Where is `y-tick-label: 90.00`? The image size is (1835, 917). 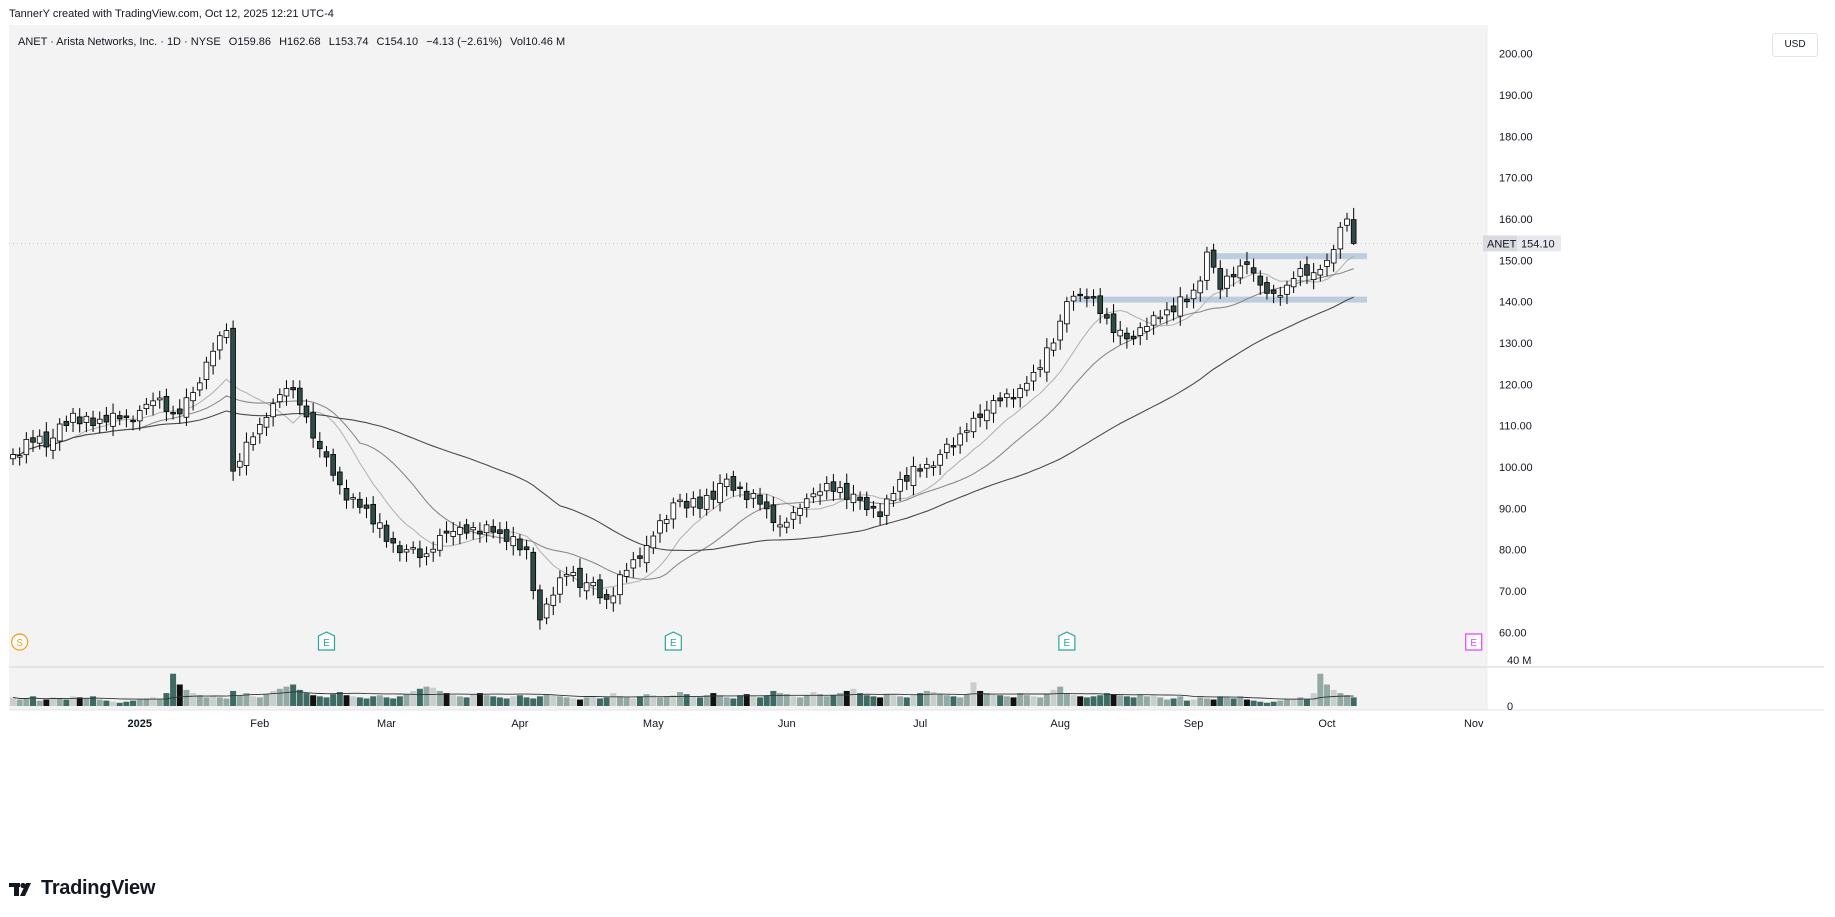 y-tick-label: 90.00 is located at coordinates (1513, 509).